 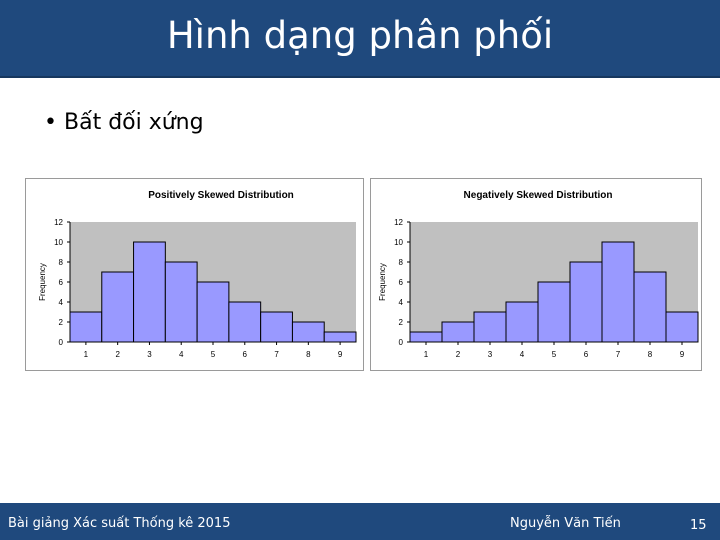 What do you see at coordinates (134, 122) in the screenshot?
I see `bullet-text: Bất đối xứng` at bounding box center [134, 122].